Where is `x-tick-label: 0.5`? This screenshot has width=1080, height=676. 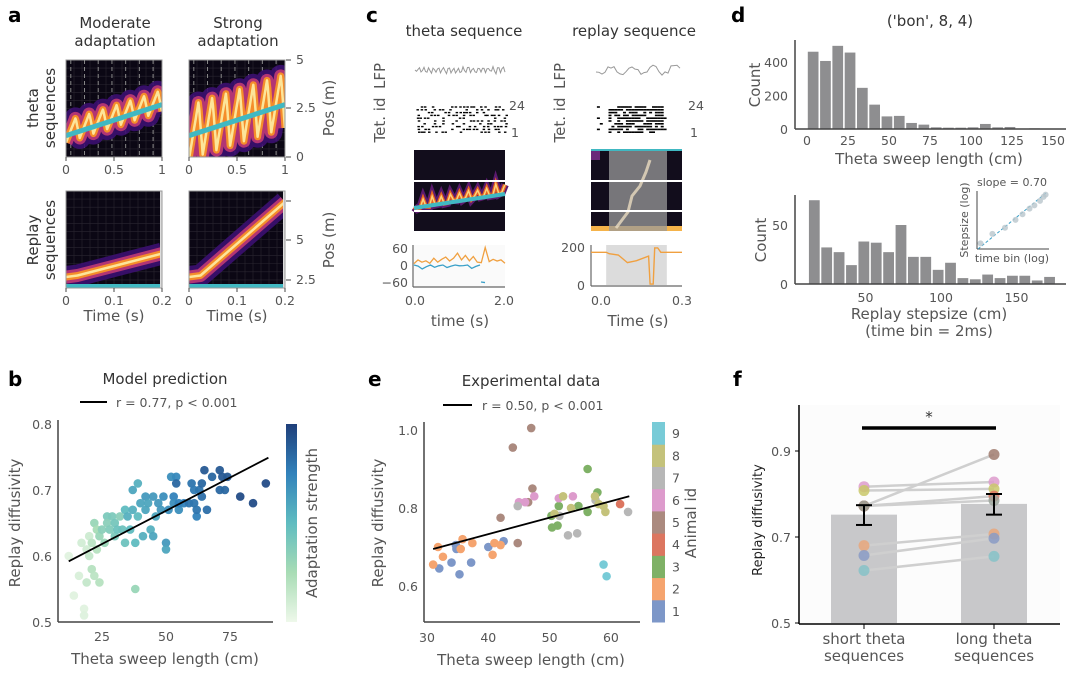
x-tick-label: 0.5 is located at coordinates (237, 169).